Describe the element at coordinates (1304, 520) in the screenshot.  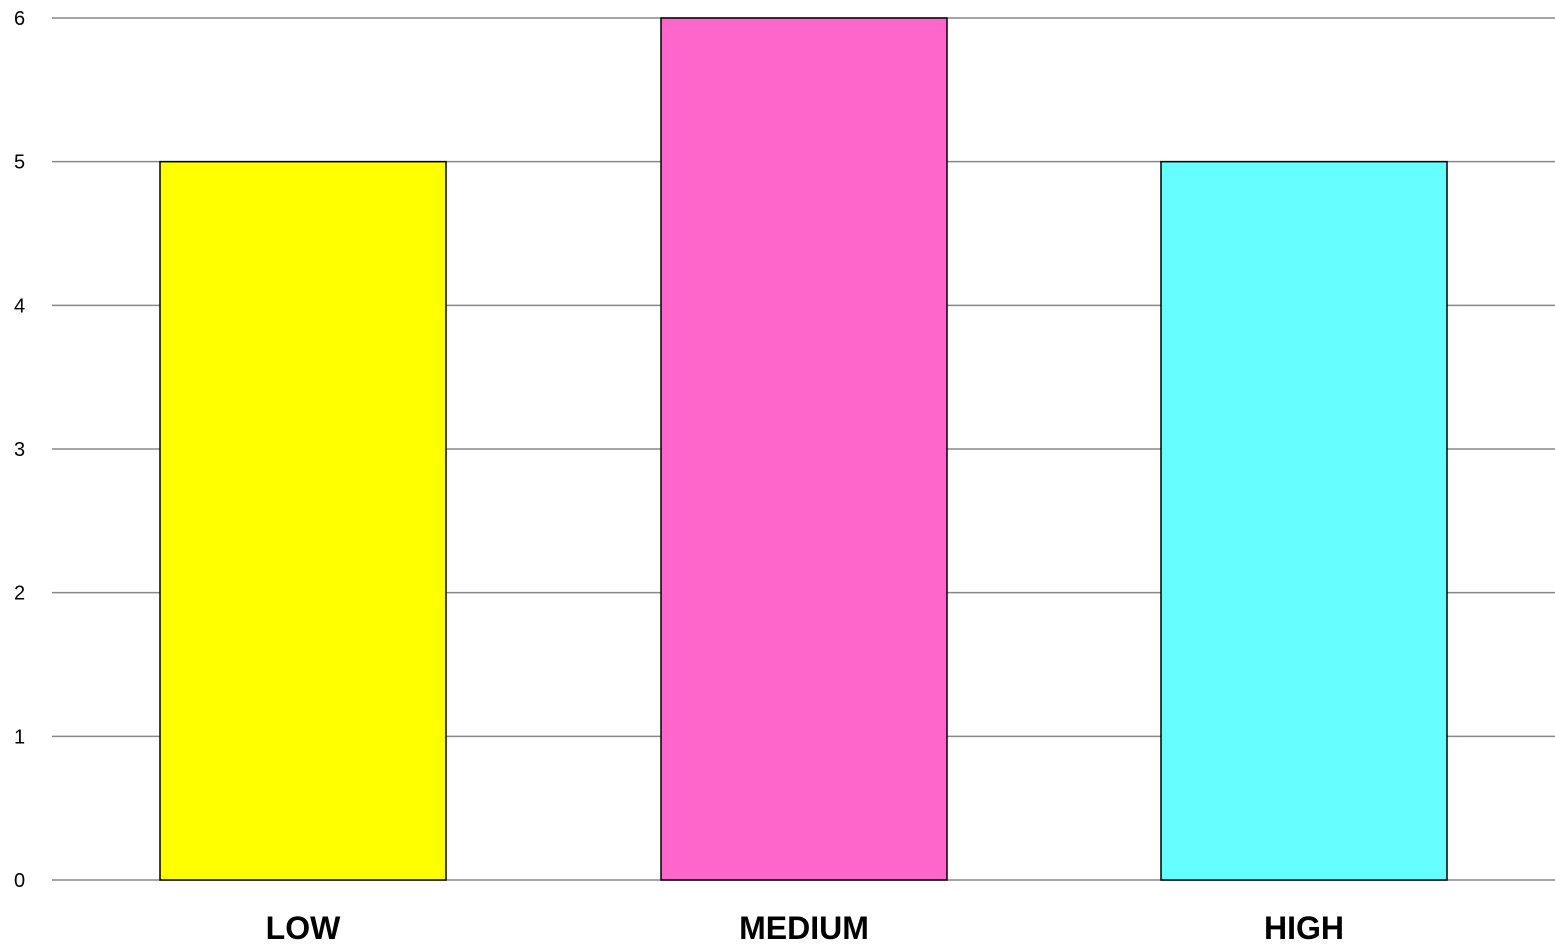
I see `bar-high` at that location.